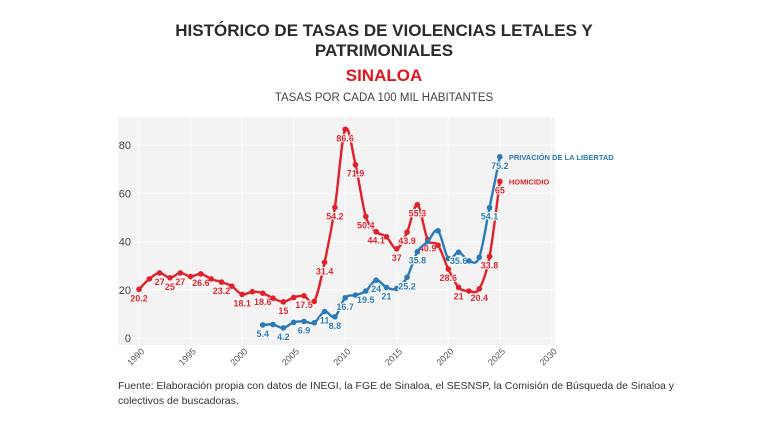 The width and height of the screenshot is (768, 432). What do you see at coordinates (128, 339) in the screenshot?
I see `y-tick-label: 0` at bounding box center [128, 339].